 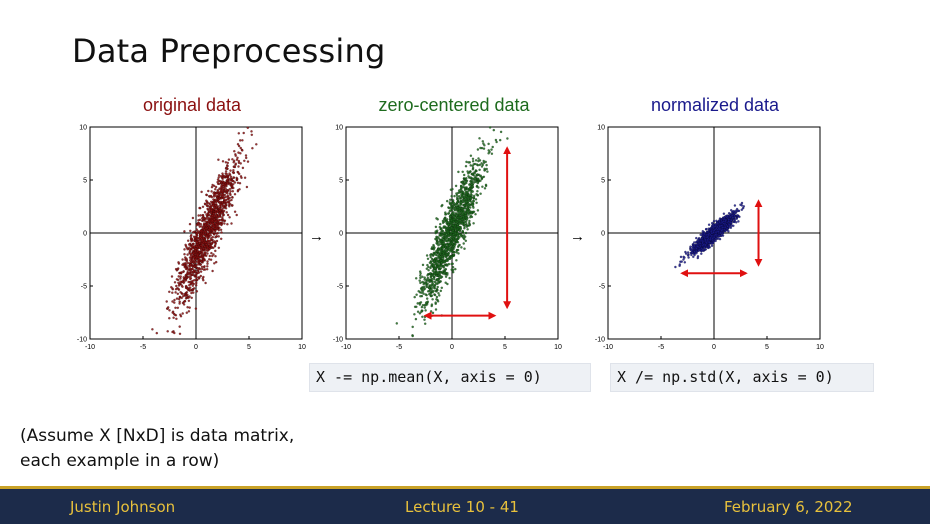 What do you see at coordinates (191, 238) in the screenshot?
I see `scatter-plot-original: -10 -5 0 5 10 -10 -5 0 5 10` at bounding box center [191, 238].